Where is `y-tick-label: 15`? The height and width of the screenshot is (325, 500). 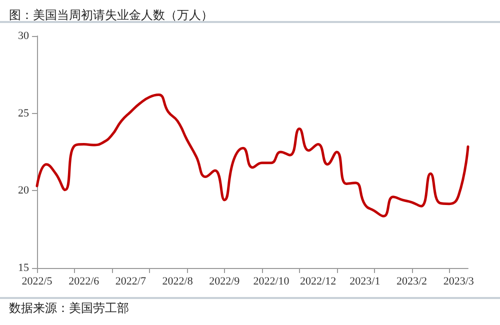
y-tick-label: 15 is located at coordinates (24, 268).